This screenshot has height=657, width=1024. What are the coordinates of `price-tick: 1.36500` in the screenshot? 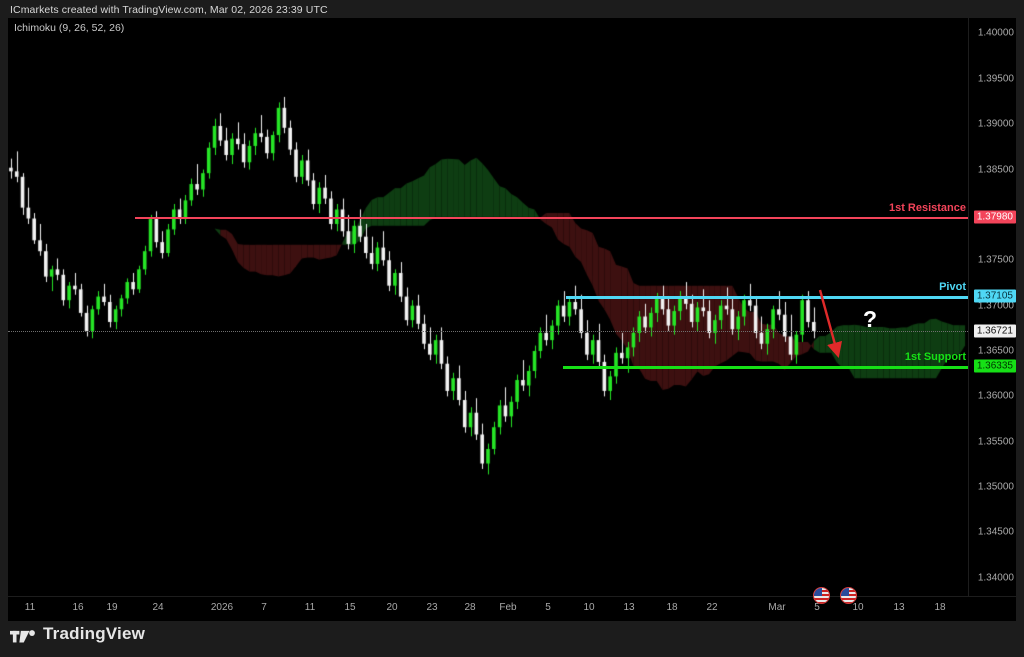 It's located at (995, 351).